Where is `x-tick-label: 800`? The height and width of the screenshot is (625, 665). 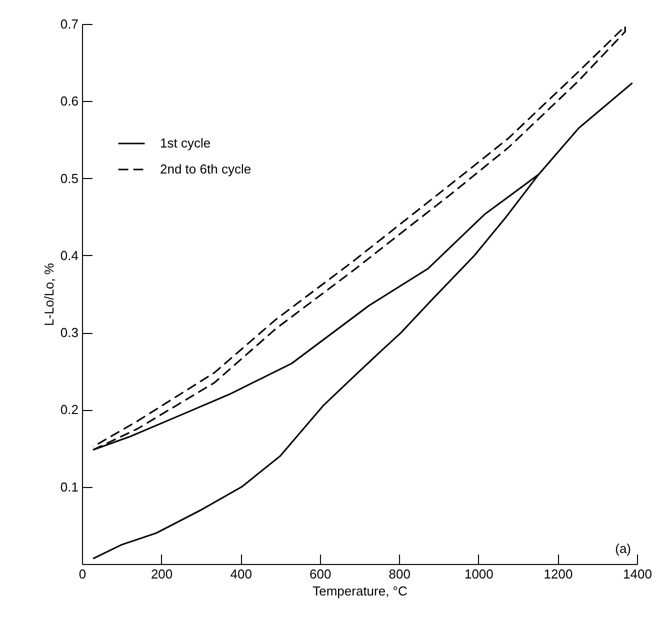
x-tick-label: 800 is located at coordinates (399, 574).